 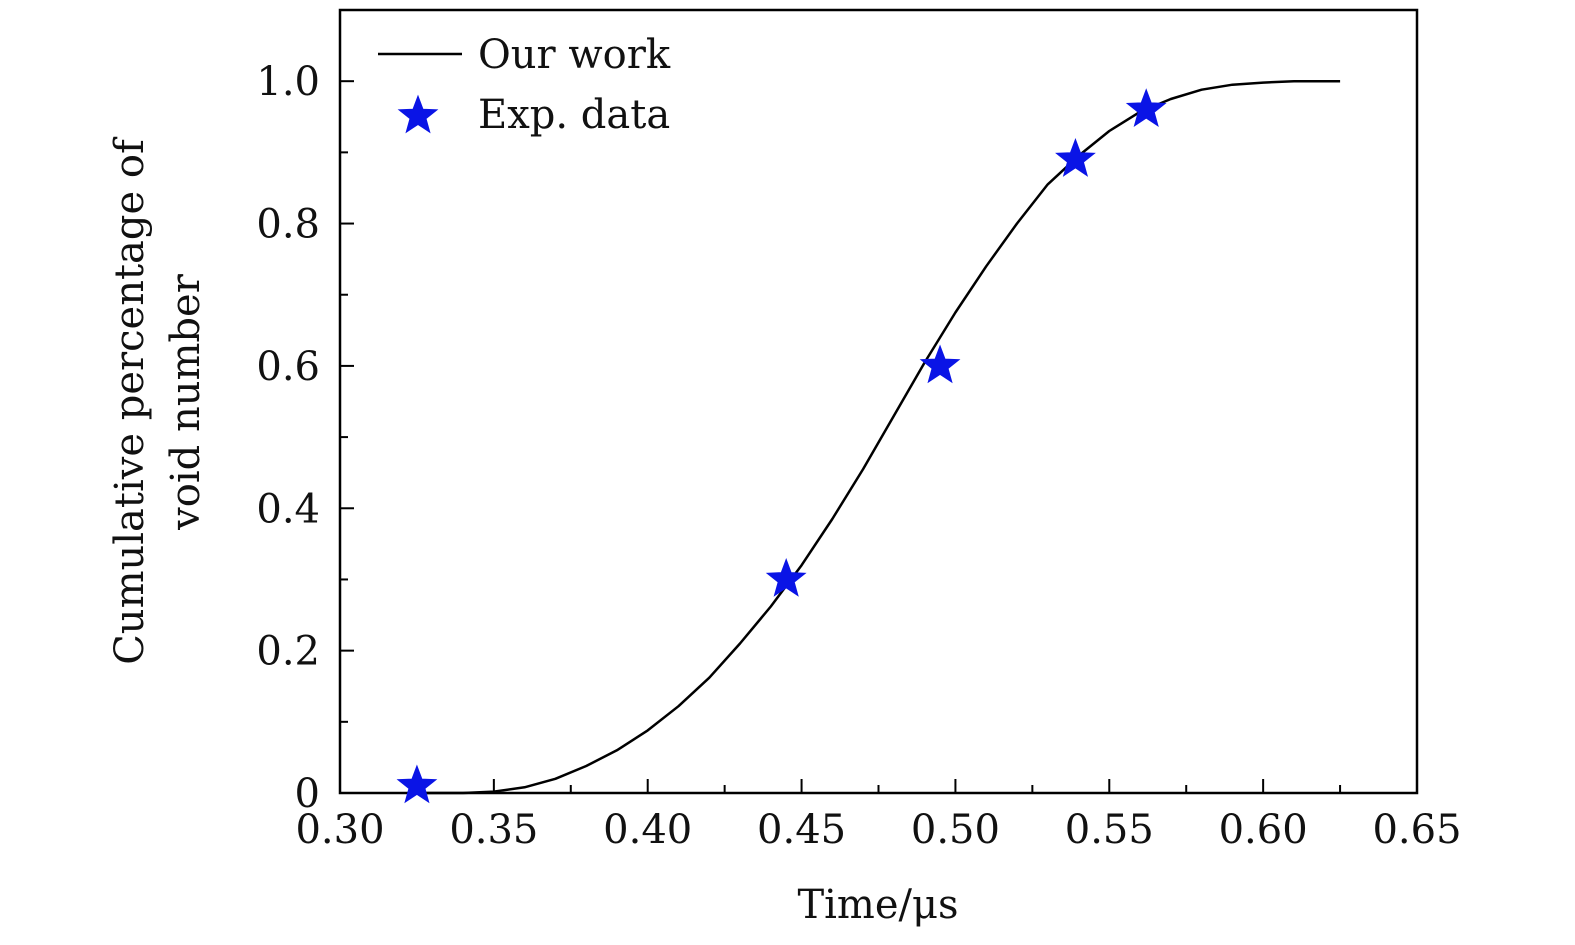 I want to click on y-tick-label: 0.6, so click(x=288, y=367).